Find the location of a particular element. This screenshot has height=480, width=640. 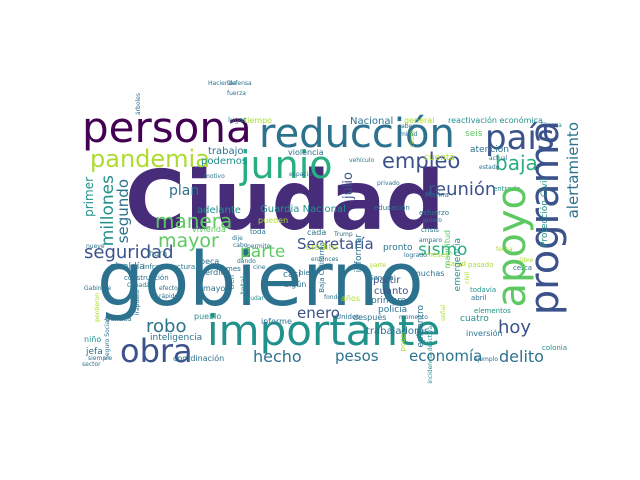

word-cloud-word: entonces is located at coordinates (325, 259).